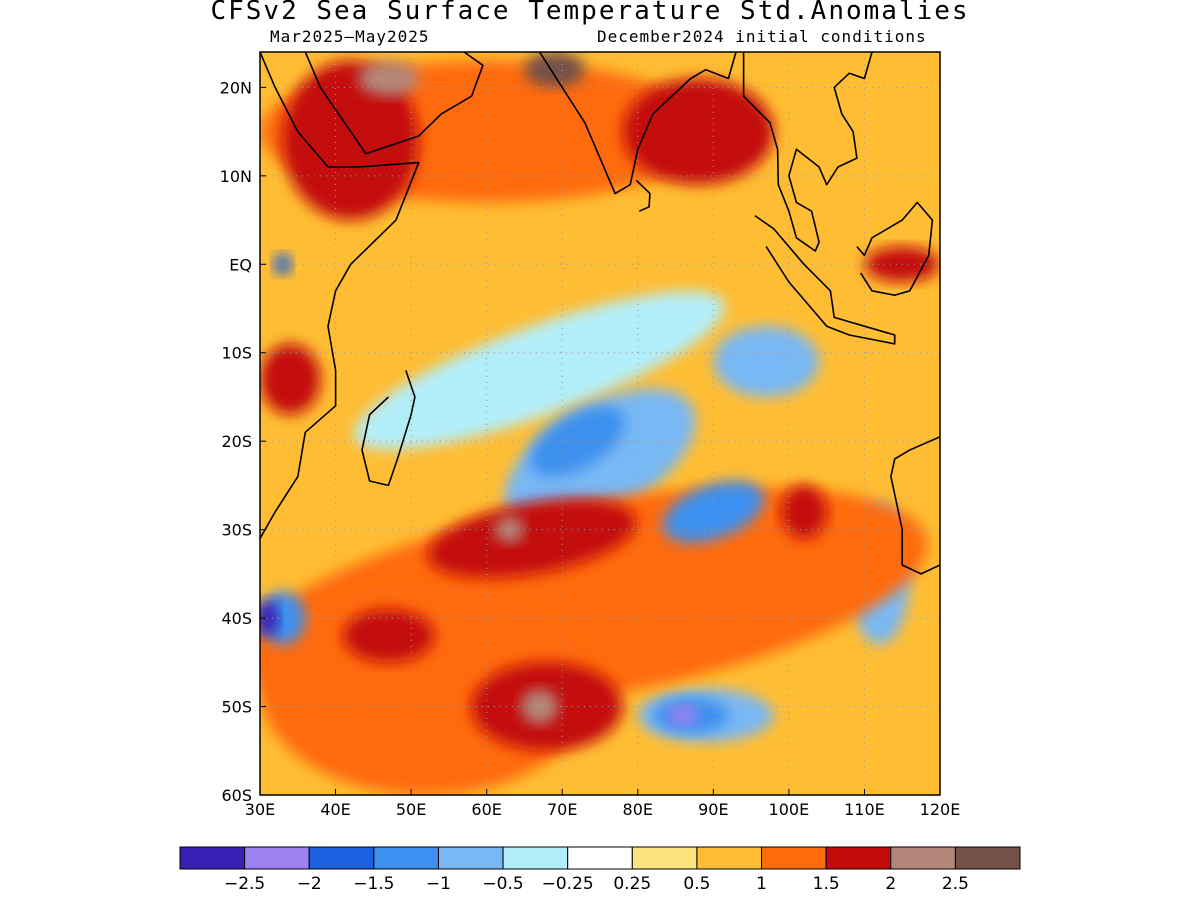 This screenshot has width=1200, height=900. What do you see at coordinates (309, 884) in the screenshot?
I see `colorbar-label: −2` at bounding box center [309, 884].